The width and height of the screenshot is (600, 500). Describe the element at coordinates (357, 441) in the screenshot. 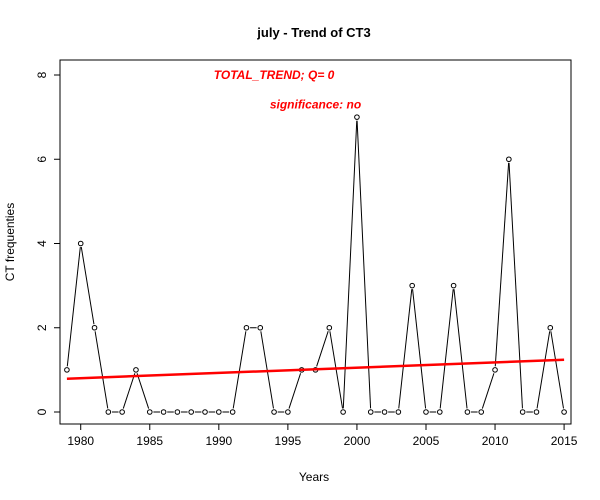

I see `x-tick-label-2000: 2000` at that location.